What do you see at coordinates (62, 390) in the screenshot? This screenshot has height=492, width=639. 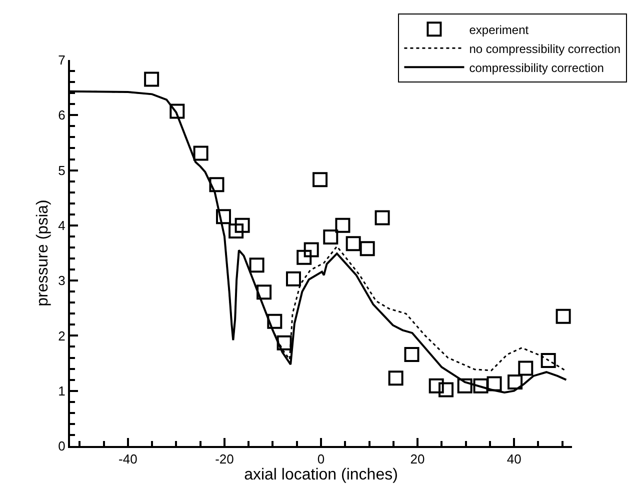 I see `y-tick-label: 1` at bounding box center [62, 390].